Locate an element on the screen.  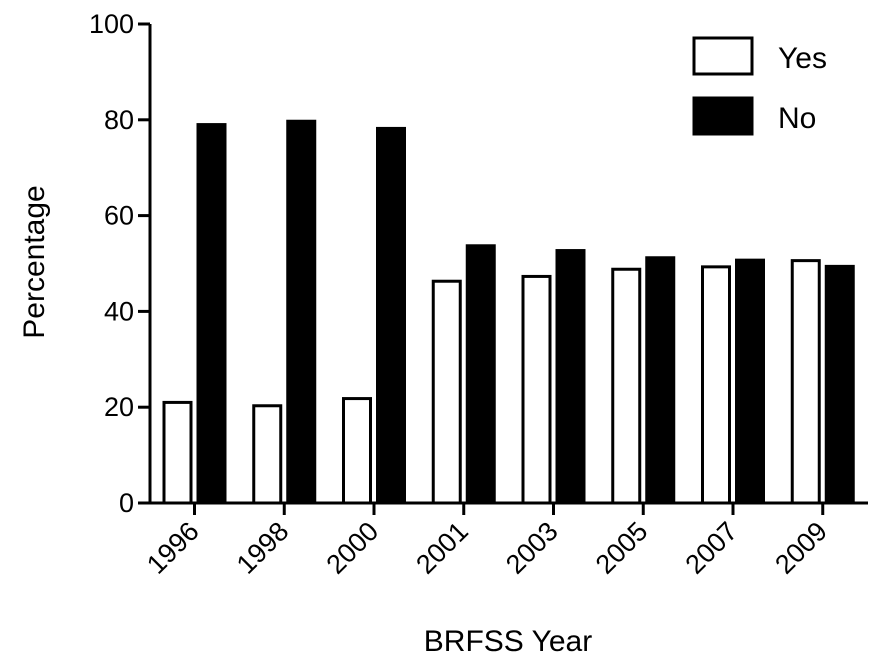
bar-no-2009 is located at coordinates (839, 384).